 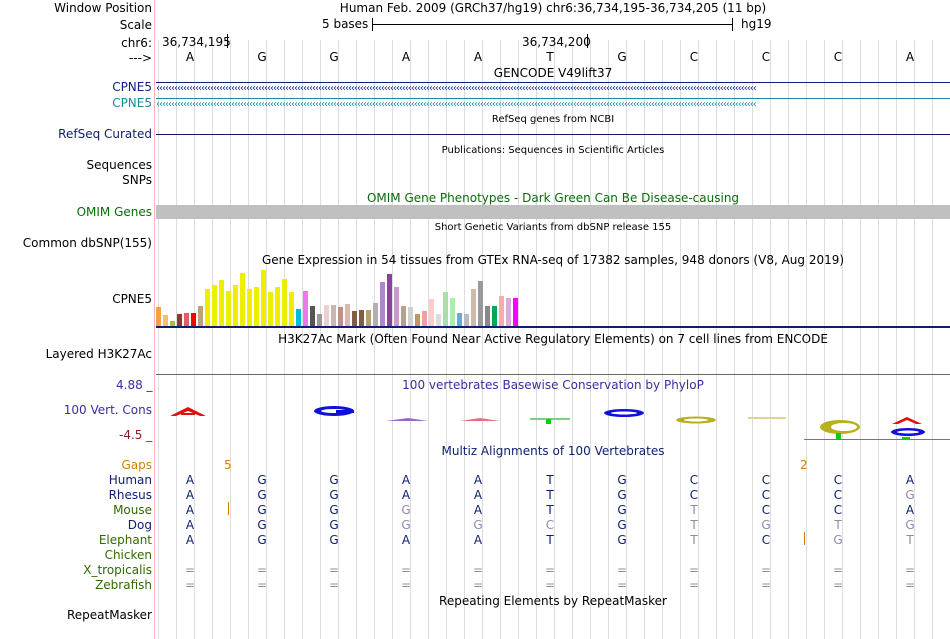 I want to click on logo-letter-T6, so click(x=550, y=421).